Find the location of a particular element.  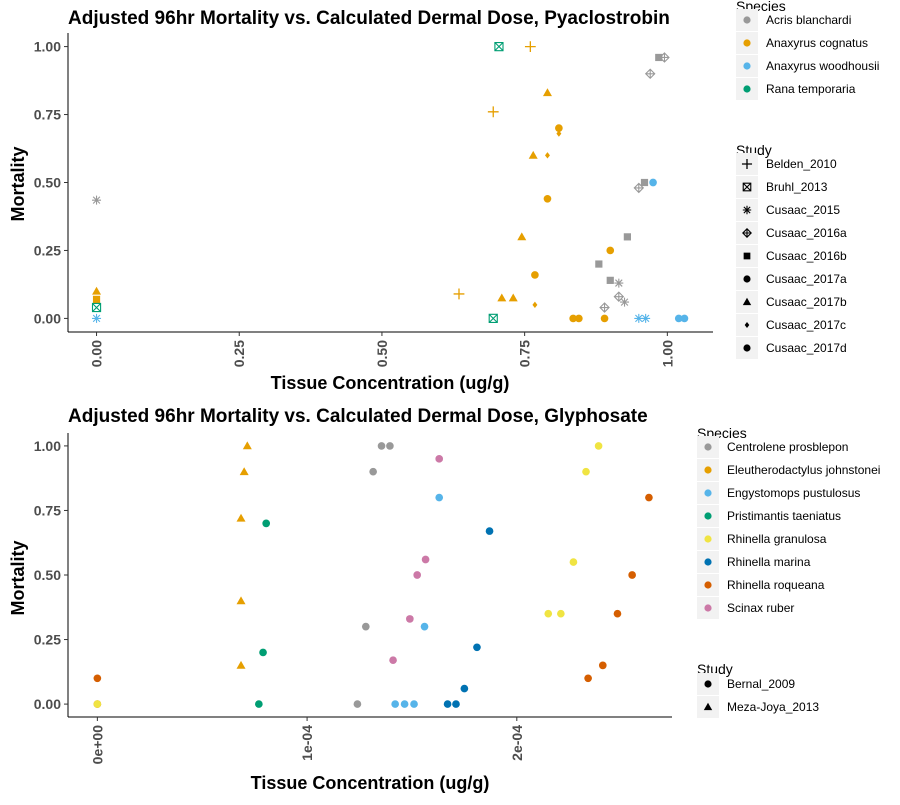

legend-label: Centrolene prosblepon is located at coordinates (787, 447).